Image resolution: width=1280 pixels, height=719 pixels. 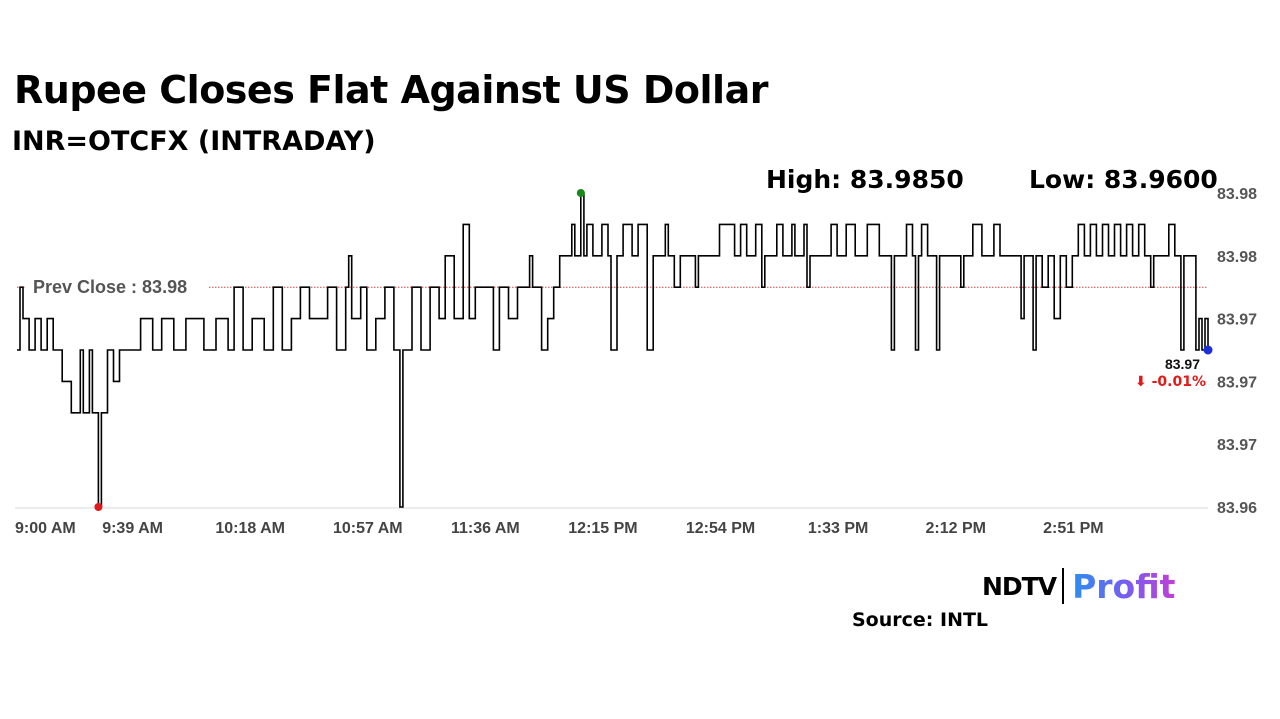 I want to click on last-marker, so click(x=1208, y=350).